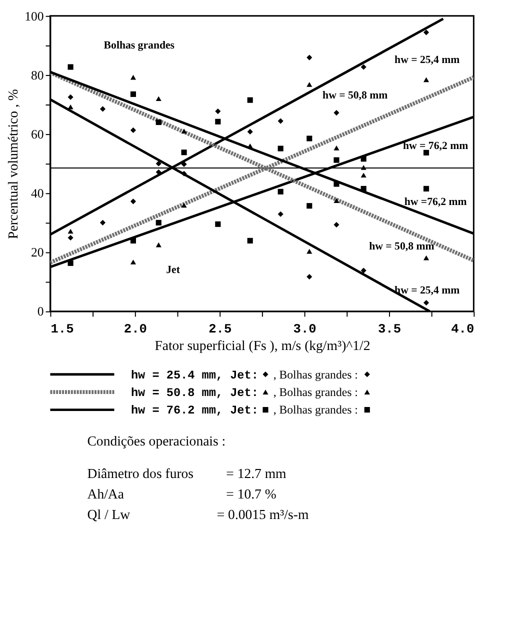  I want to click on x-tick-label: 2.0, so click(135, 328).